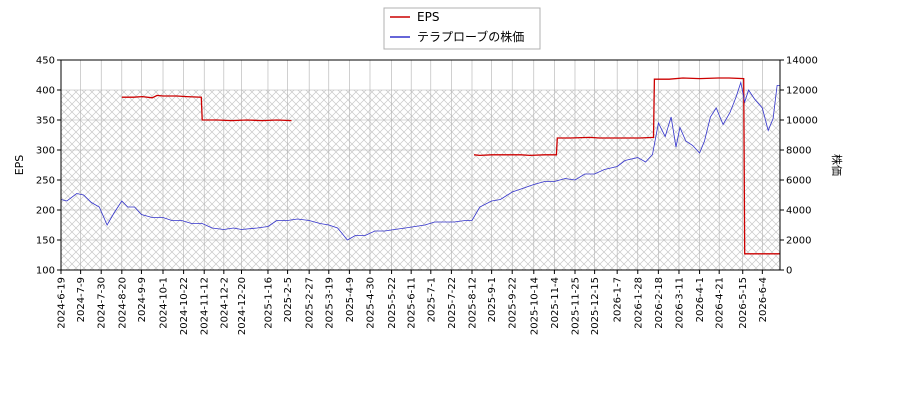 The width and height of the screenshot is (900, 400). I want to click on x-tick-label: 2025-10-14, so click(534, 306).